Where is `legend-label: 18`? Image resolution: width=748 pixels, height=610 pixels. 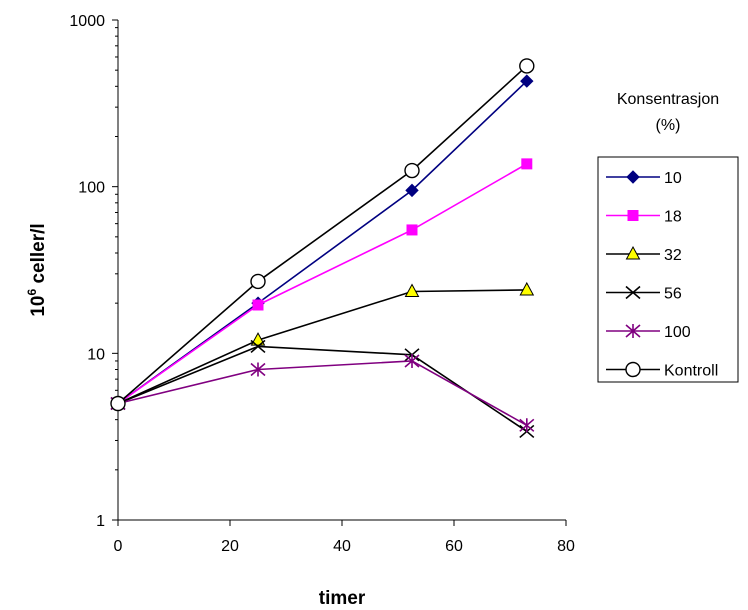
legend-label: 18 is located at coordinates (673, 217).